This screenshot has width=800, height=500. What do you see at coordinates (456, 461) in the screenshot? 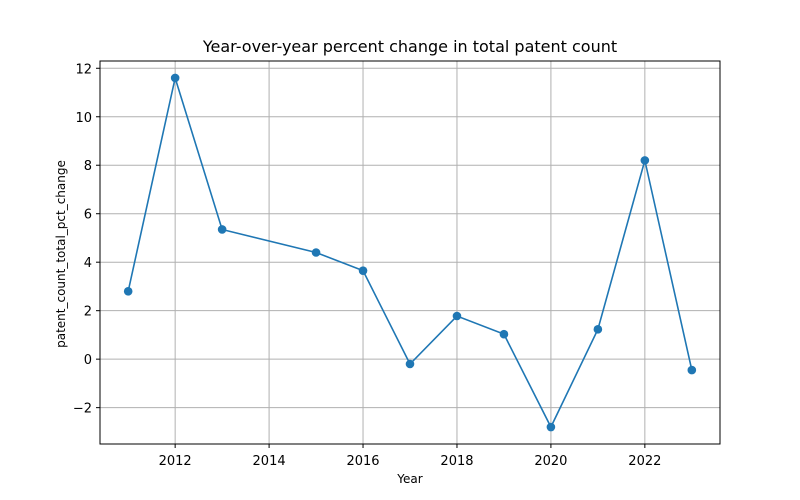
I see `x-tick-label: 2018` at bounding box center [456, 461].